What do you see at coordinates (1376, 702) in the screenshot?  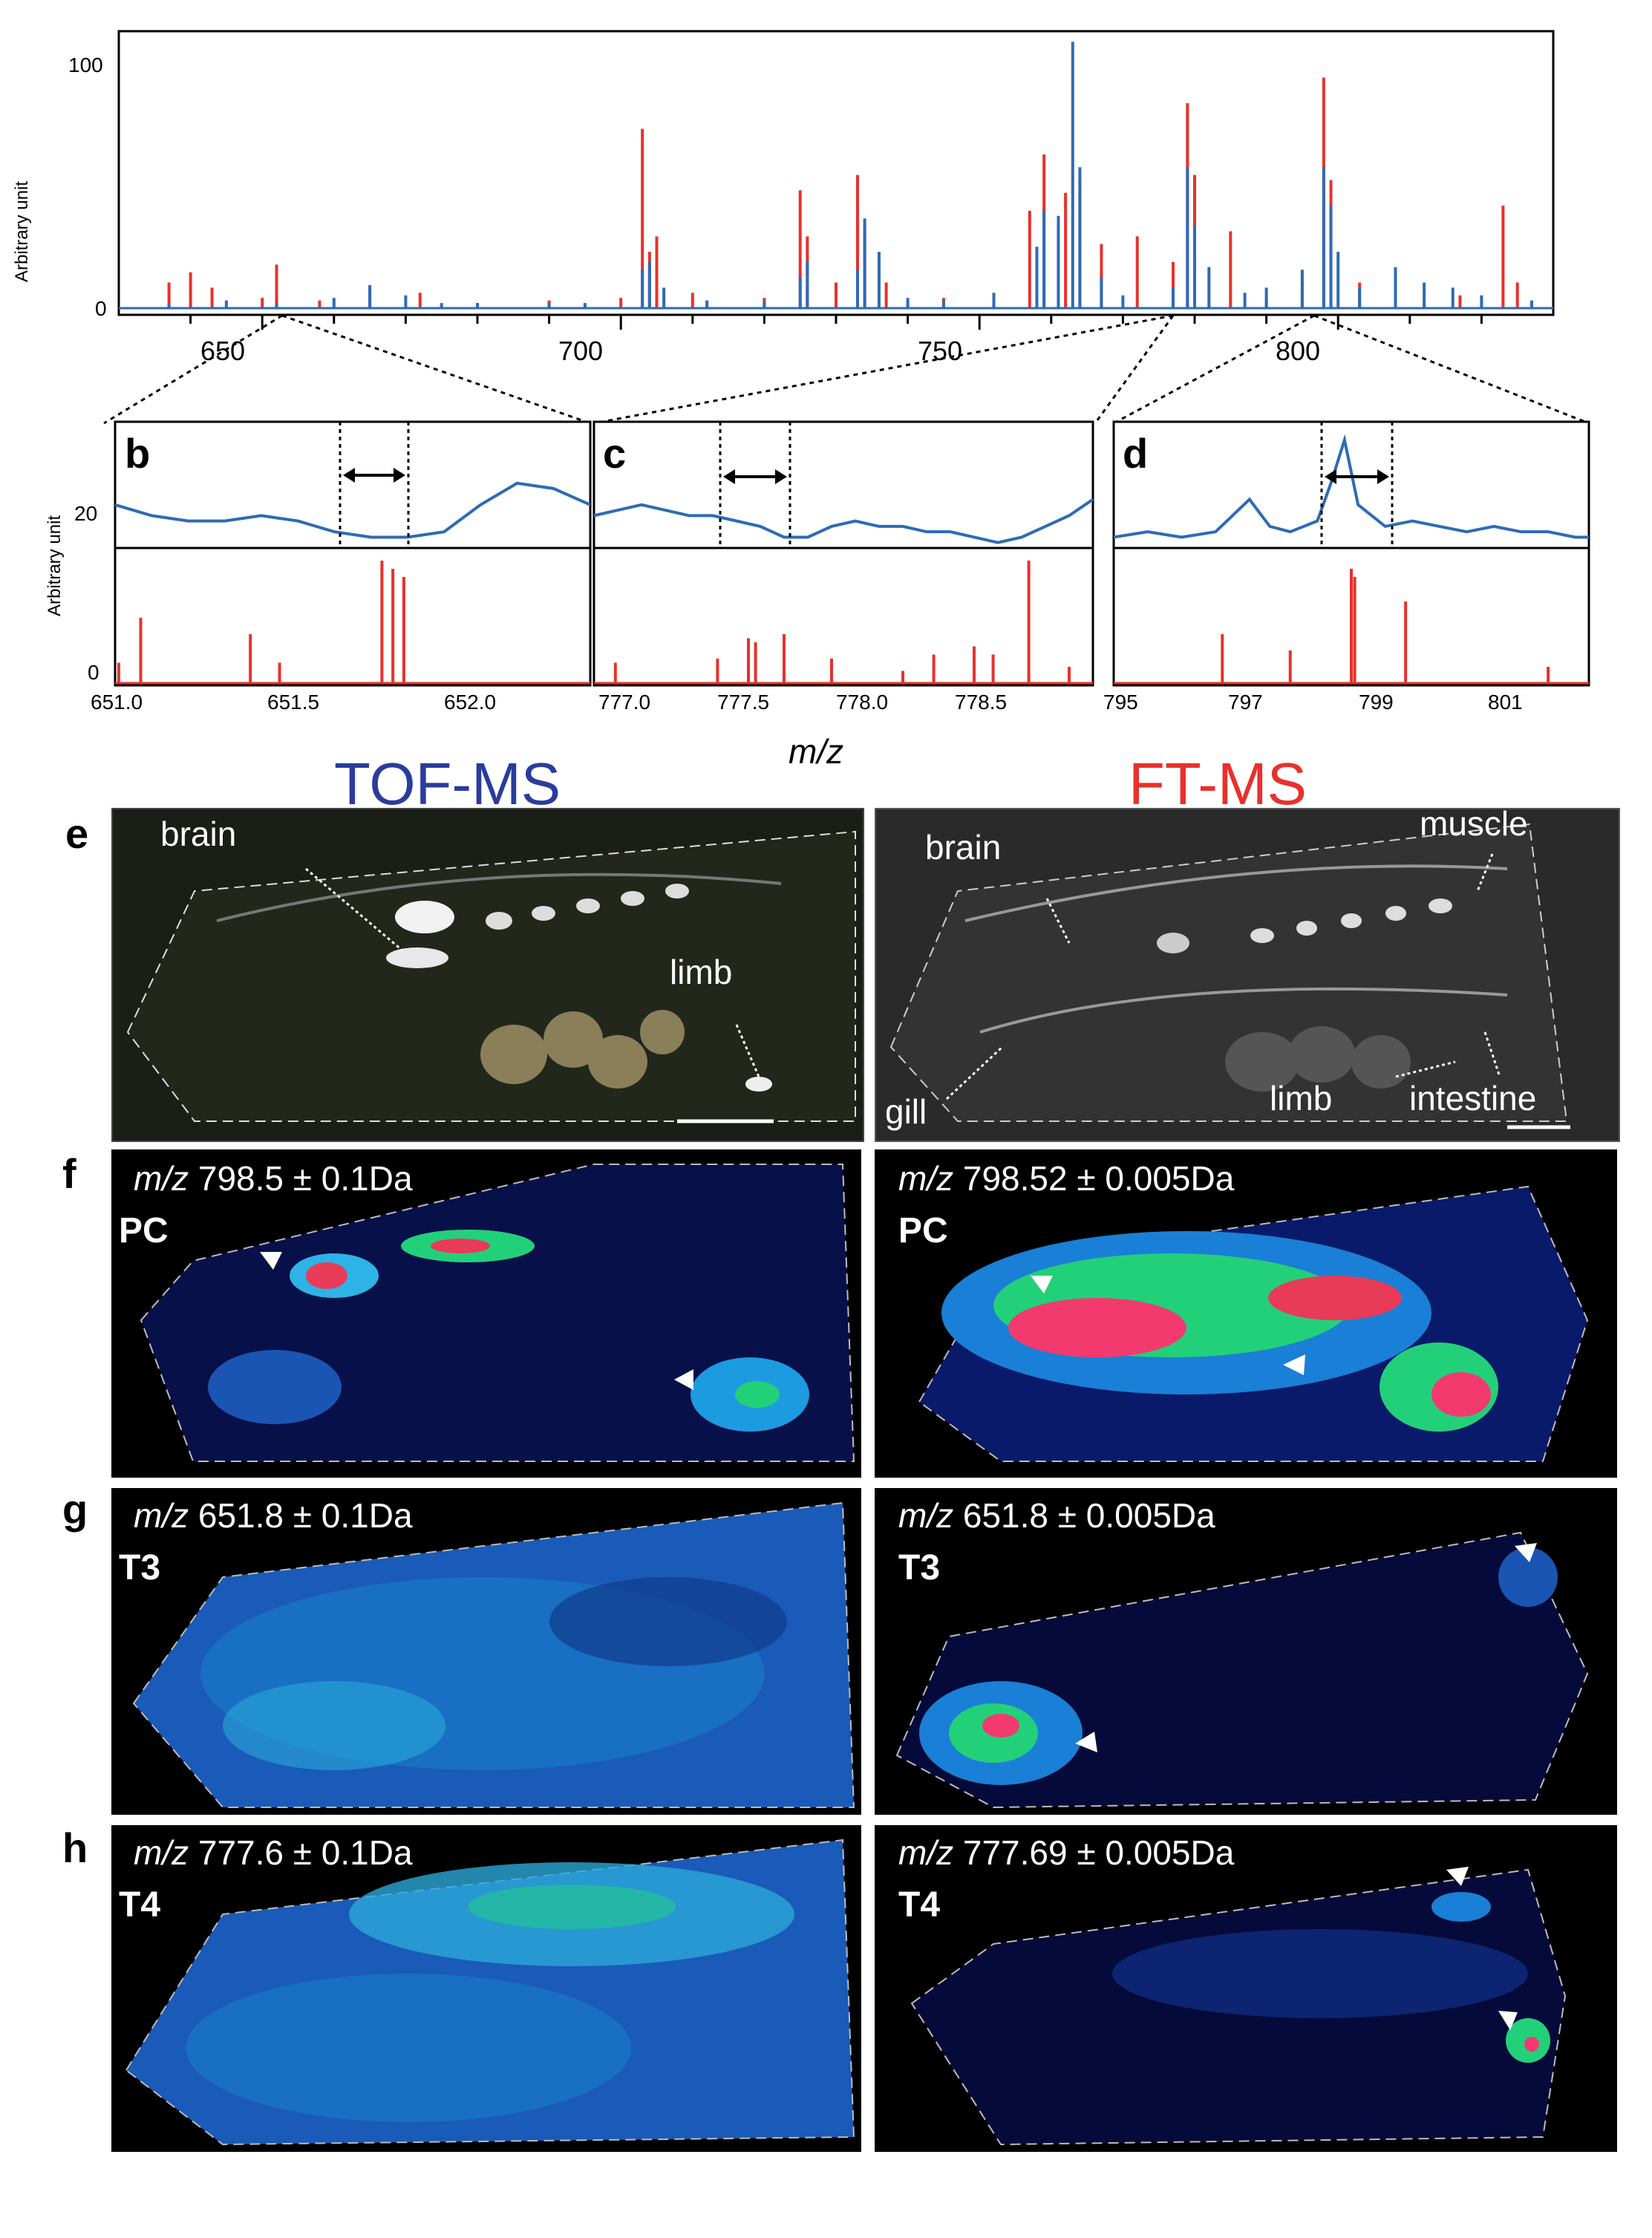 I see `panel-d-xtick: 799` at bounding box center [1376, 702].